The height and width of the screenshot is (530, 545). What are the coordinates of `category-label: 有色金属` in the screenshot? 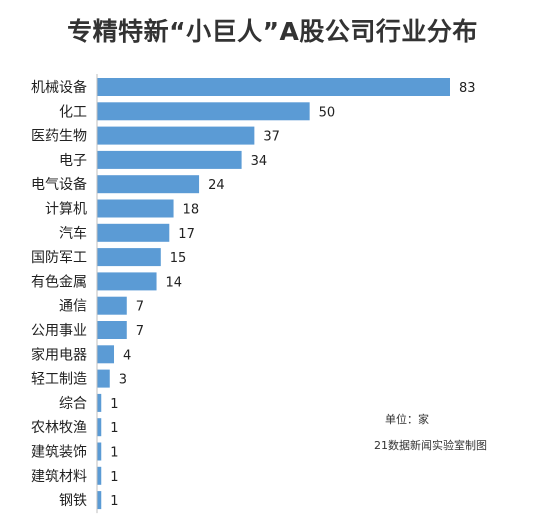 It's located at (59, 281).